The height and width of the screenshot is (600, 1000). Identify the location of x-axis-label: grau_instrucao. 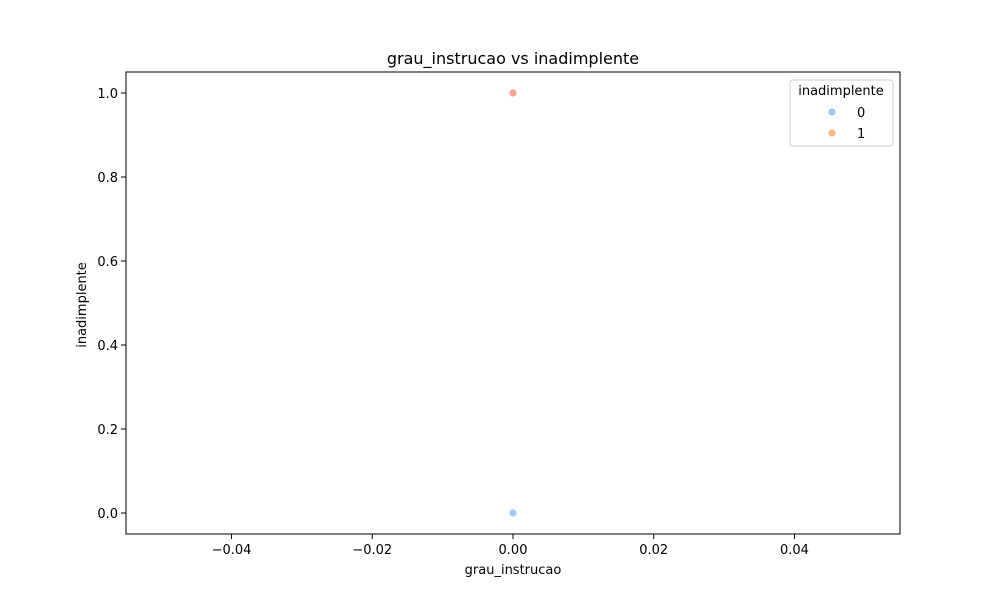
(513, 570).